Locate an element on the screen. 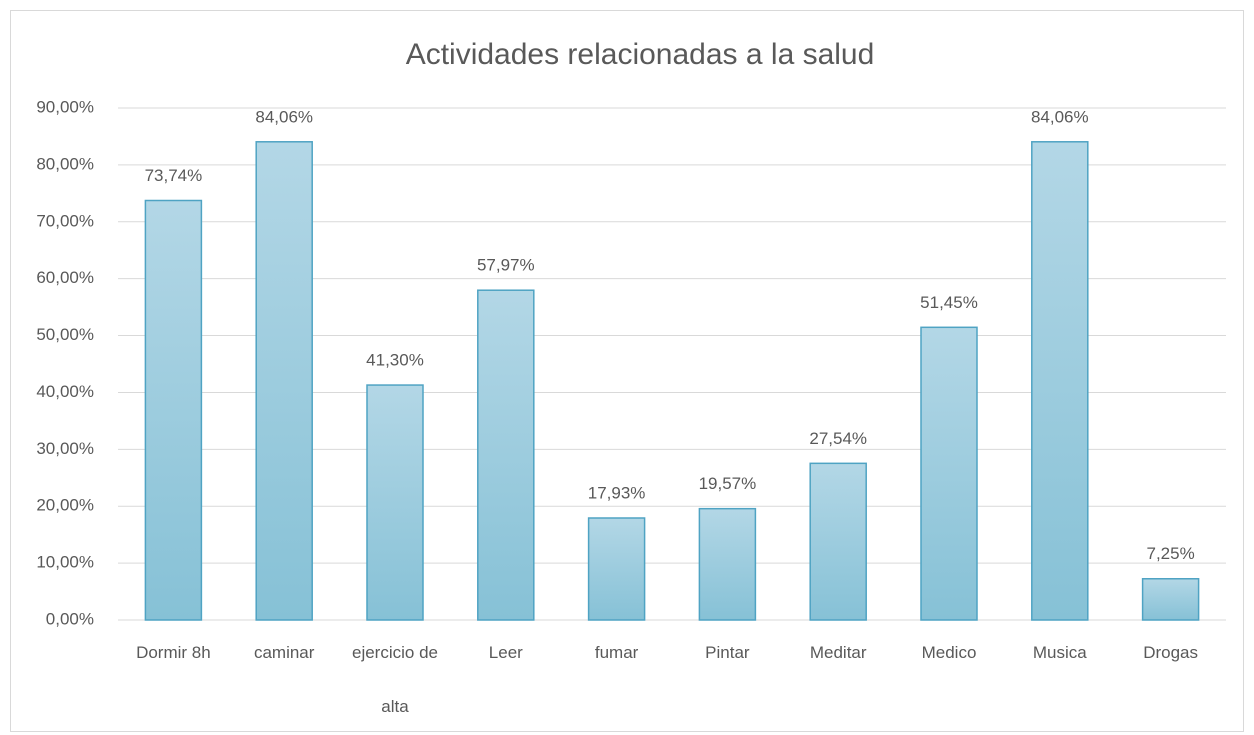 The width and height of the screenshot is (1254, 735). y-tick-label: 0,00% is located at coordinates (70, 618).